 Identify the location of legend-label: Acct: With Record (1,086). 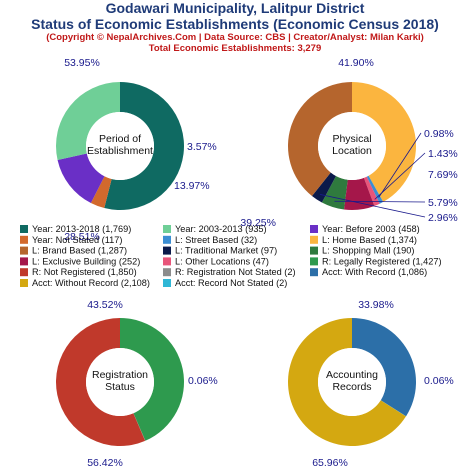
(374, 272).